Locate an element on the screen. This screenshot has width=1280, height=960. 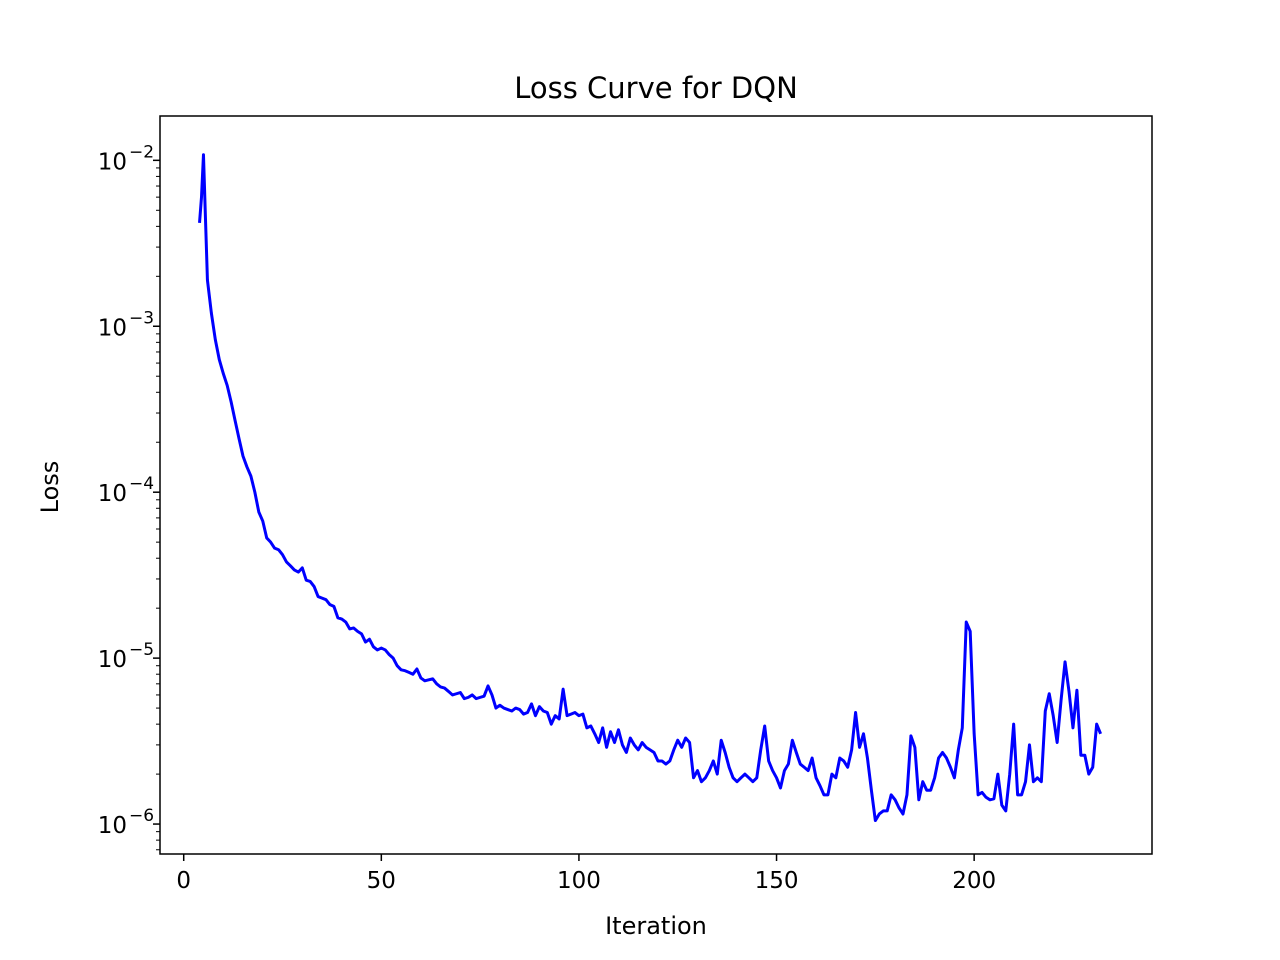
x-tick-label: 50 is located at coordinates (381, 881).